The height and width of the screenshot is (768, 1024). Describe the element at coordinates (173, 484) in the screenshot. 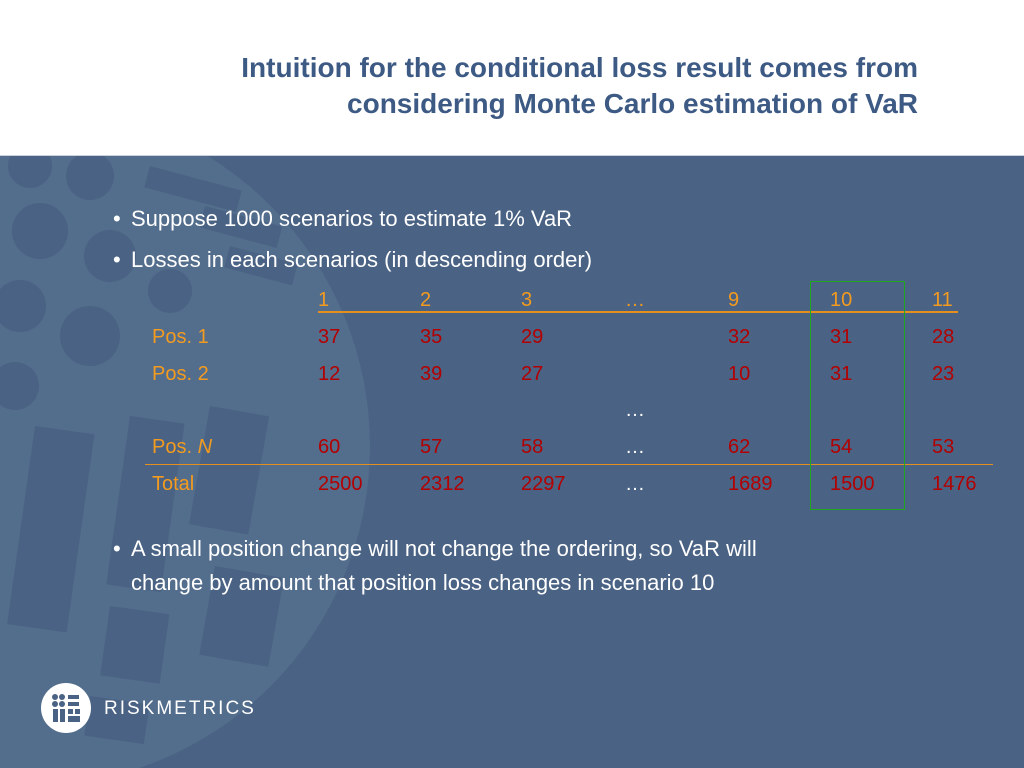

I see `row-label: Total` at that location.